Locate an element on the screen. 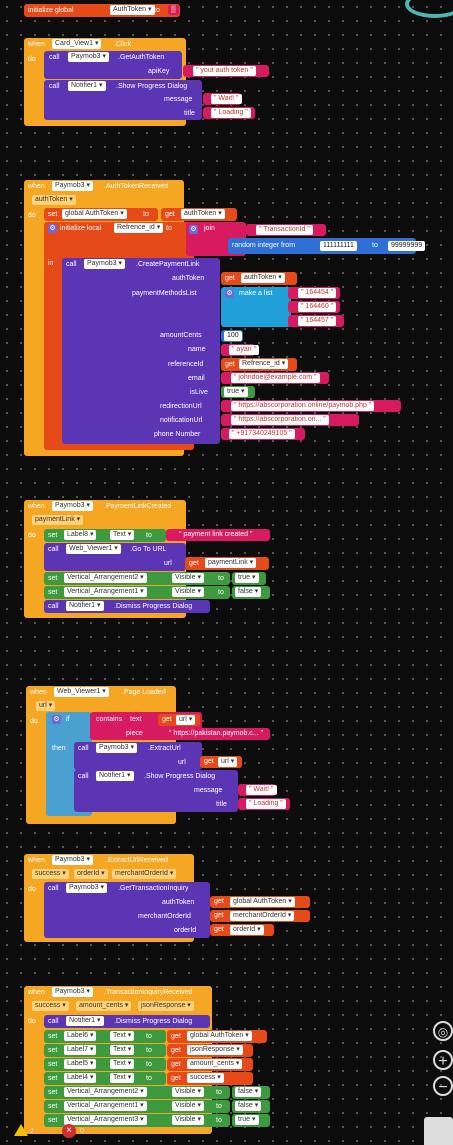  string-transaction-id: " TransactionId " is located at coordinates (286, 230).